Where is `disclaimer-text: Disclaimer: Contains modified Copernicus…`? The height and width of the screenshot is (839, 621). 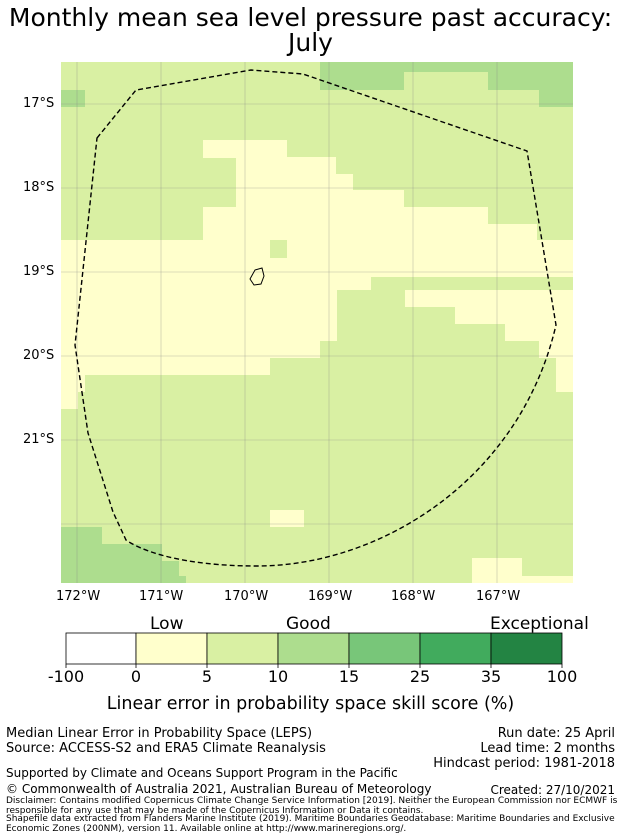 disclaimer-text: Disclaimer: Contains modified Copernicus… is located at coordinates (312, 806).